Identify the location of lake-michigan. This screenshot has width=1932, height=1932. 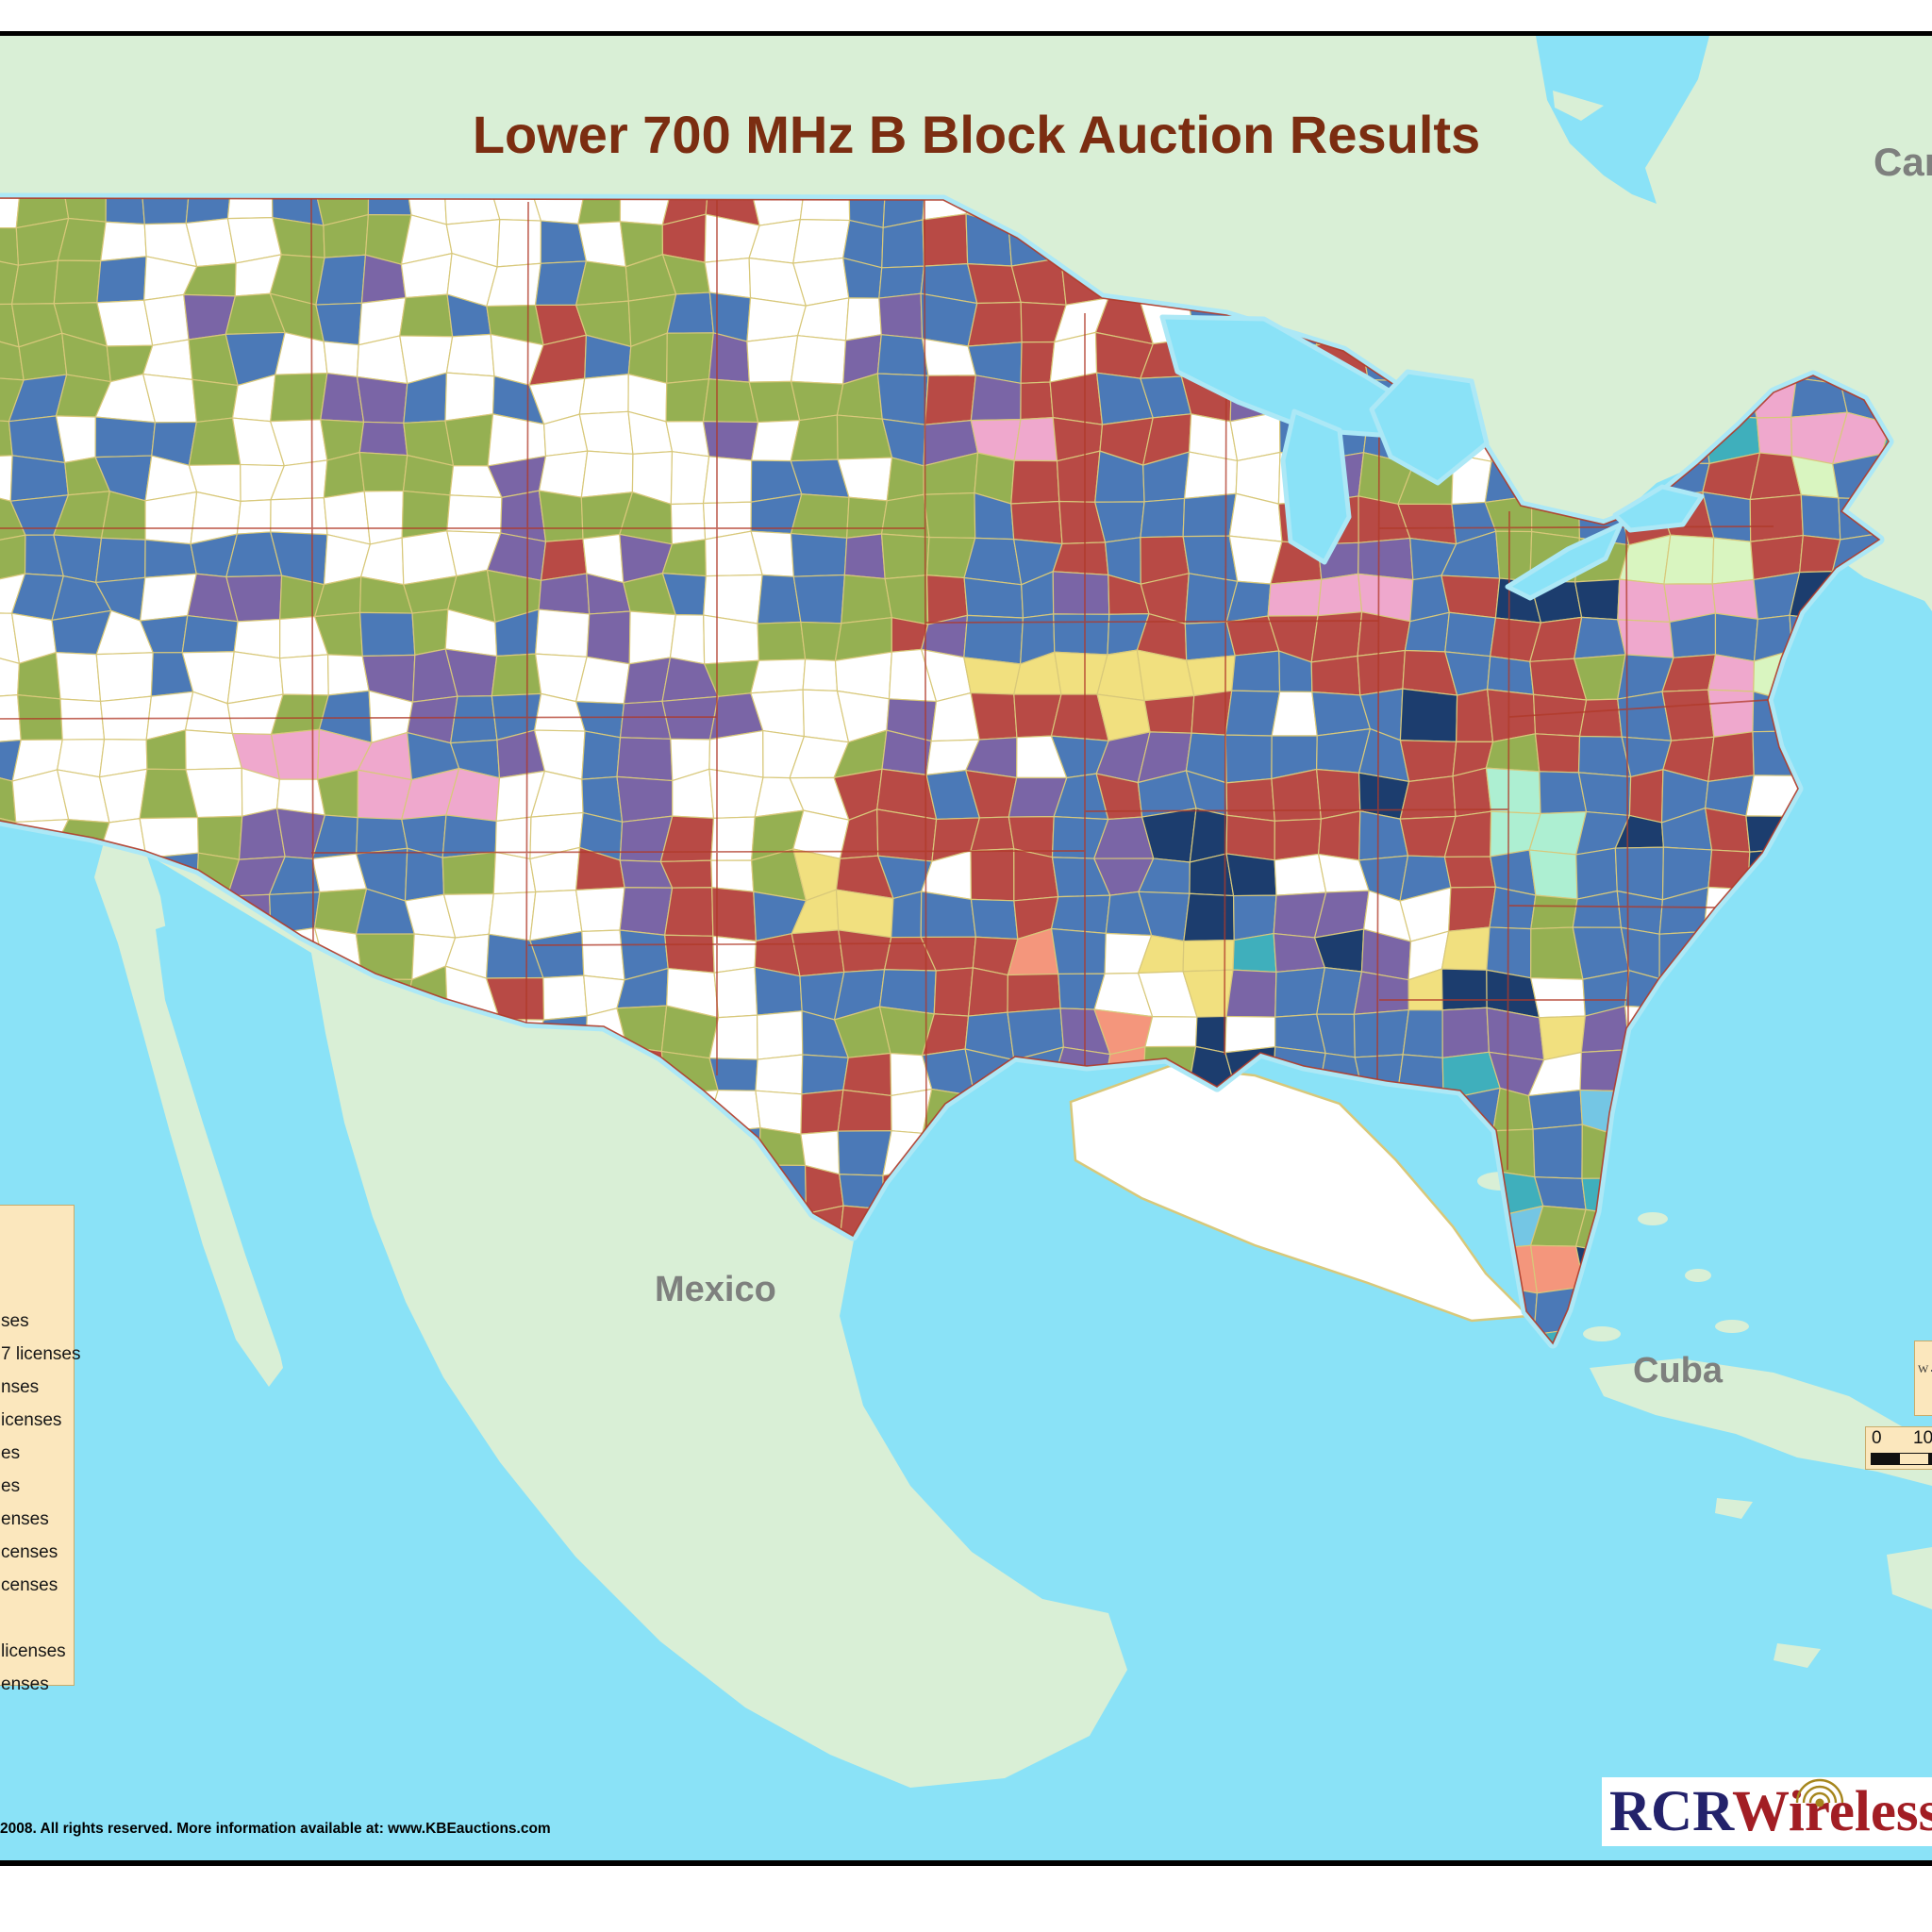
(1316, 486).